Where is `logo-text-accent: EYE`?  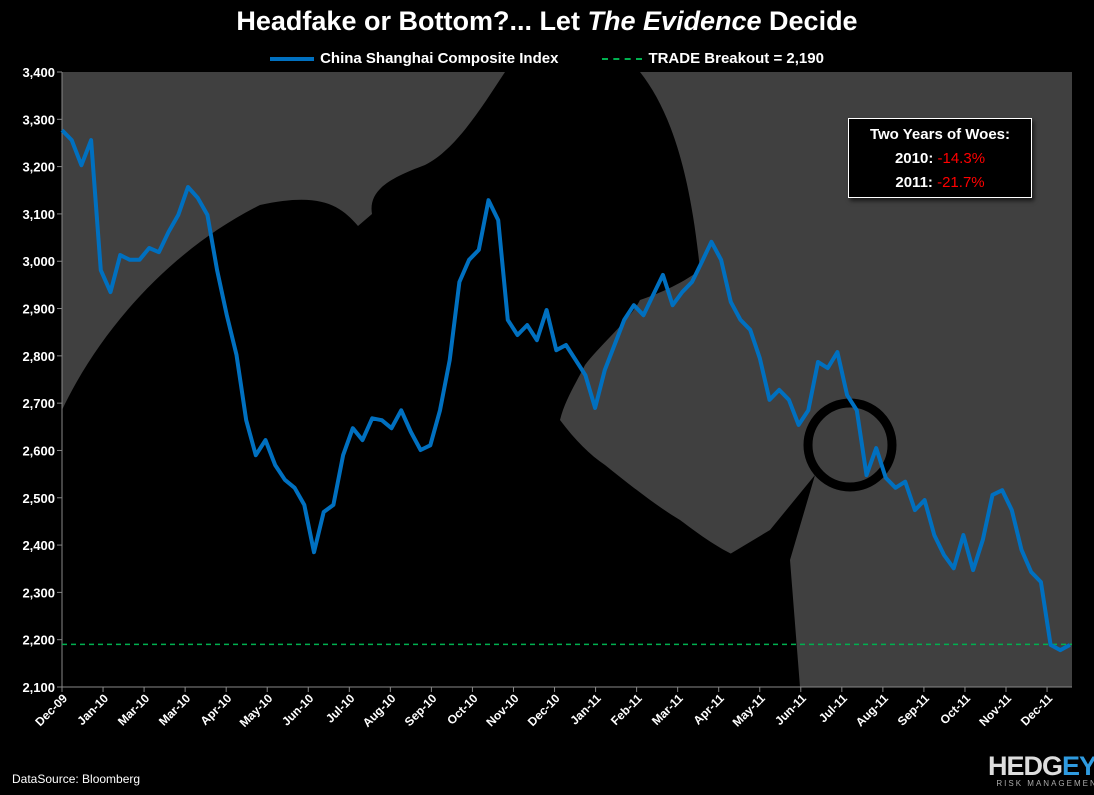 logo-text-accent: EYE is located at coordinates (1078, 766).